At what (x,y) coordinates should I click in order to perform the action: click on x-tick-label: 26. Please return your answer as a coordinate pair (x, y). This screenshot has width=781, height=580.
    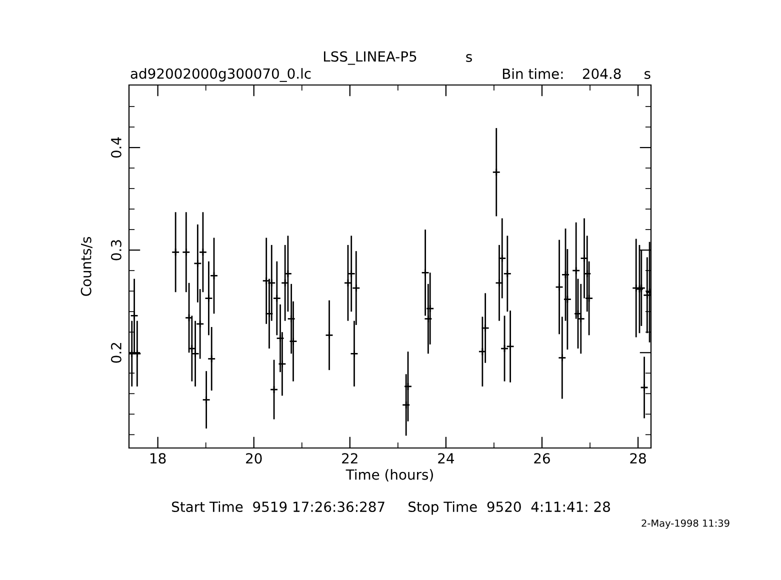
    Looking at the image, I should click on (542, 458).